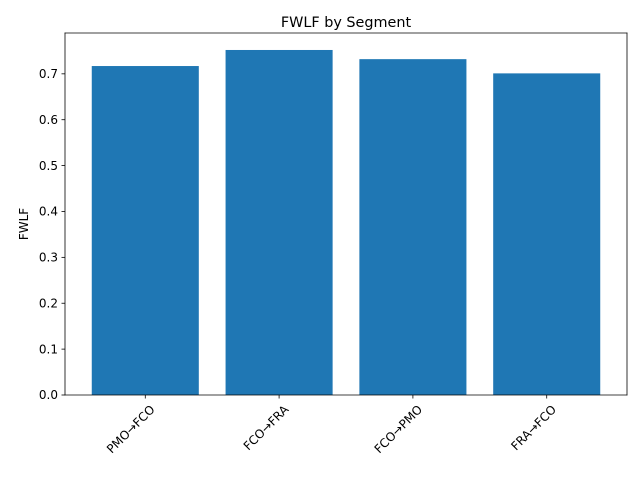 The height and width of the screenshot is (484, 640). What do you see at coordinates (48, 212) in the screenshot?
I see `y-tick-label-4: 0.4` at bounding box center [48, 212].